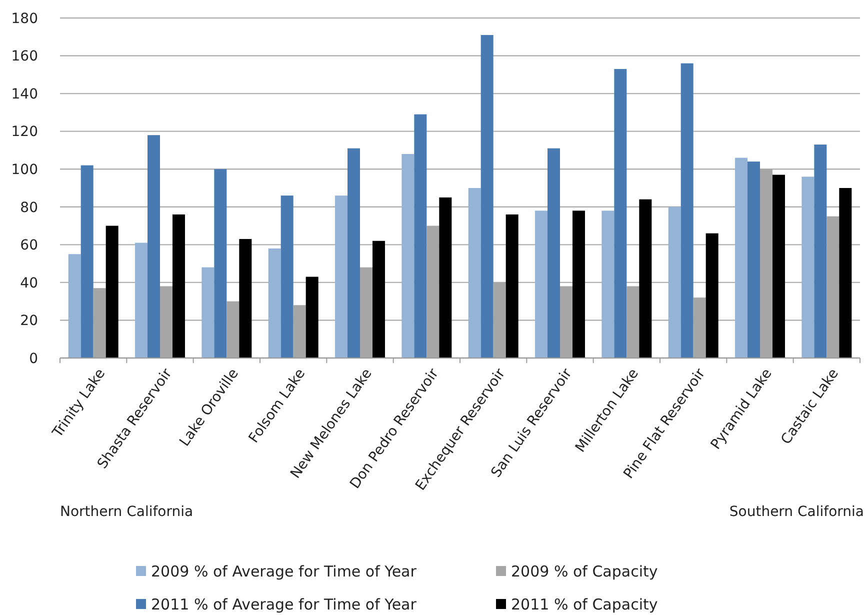 Image resolution: width=868 pixels, height=615 pixels. Describe the element at coordinates (29, 283) in the screenshot. I see `y-tick-label: 40` at that location.